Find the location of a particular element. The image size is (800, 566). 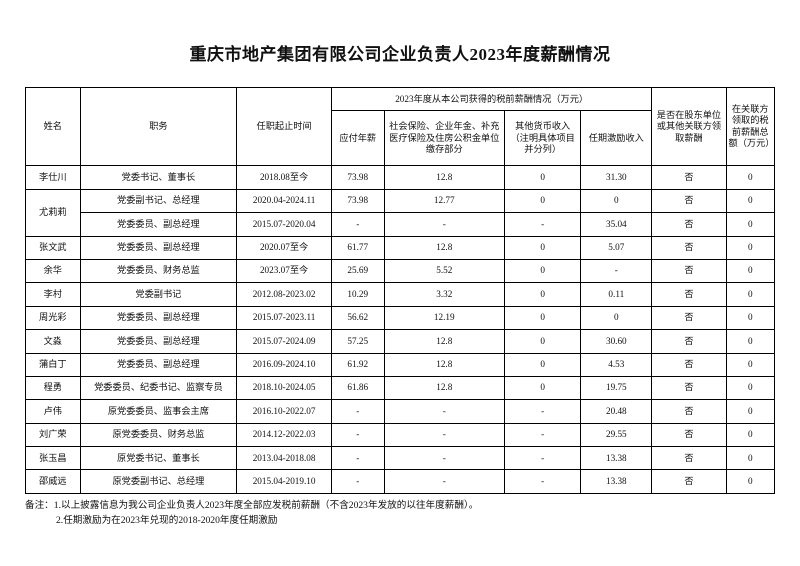

cell-period: 2018.10-2024.05 is located at coordinates (284, 388).